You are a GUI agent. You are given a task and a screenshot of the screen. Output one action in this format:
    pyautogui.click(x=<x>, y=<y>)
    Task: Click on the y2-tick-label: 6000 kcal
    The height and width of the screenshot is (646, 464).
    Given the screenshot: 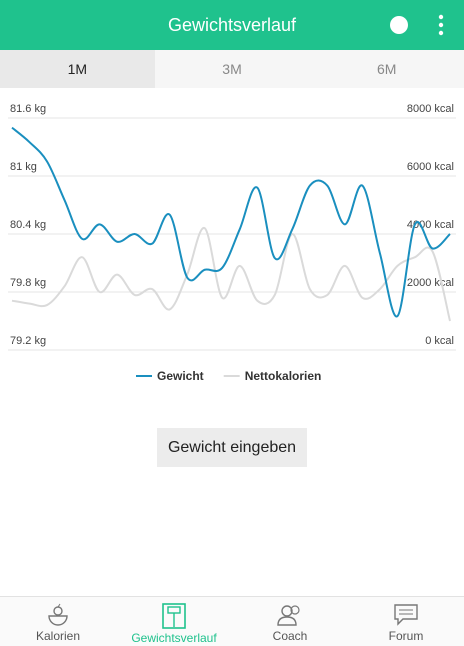 What is the action you would take?
    pyautogui.click(x=430, y=167)
    